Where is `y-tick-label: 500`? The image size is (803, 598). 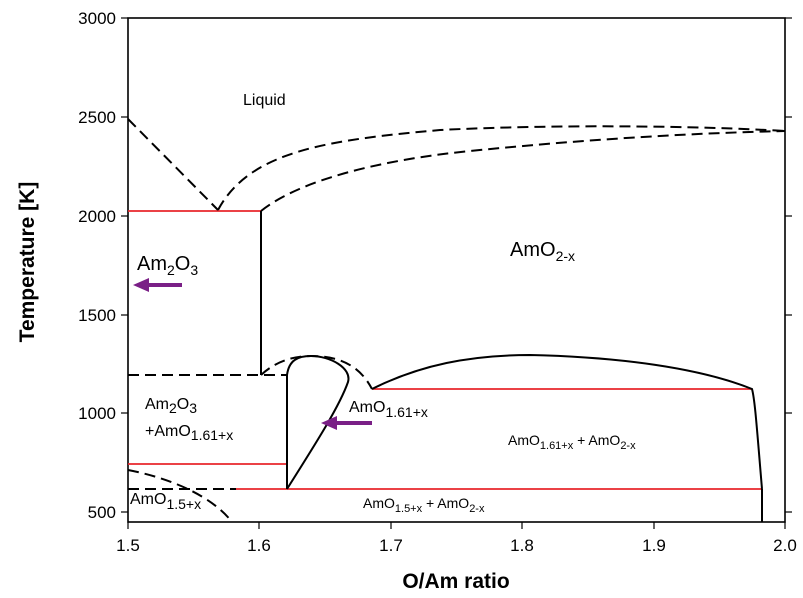
y-tick-label: 500 is located at coordinates (102, 512).